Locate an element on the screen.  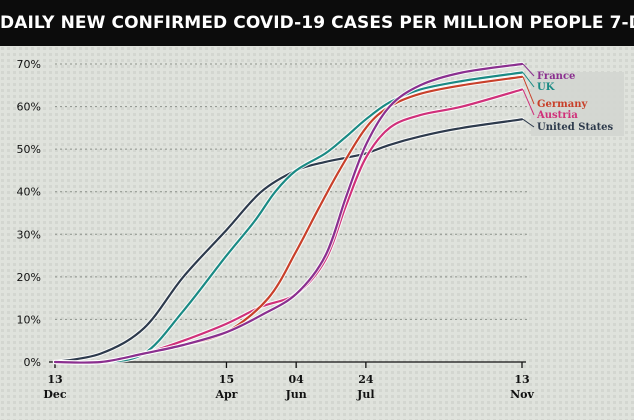
x-tick-month-label: Dec is located at coordinates (55, 394).